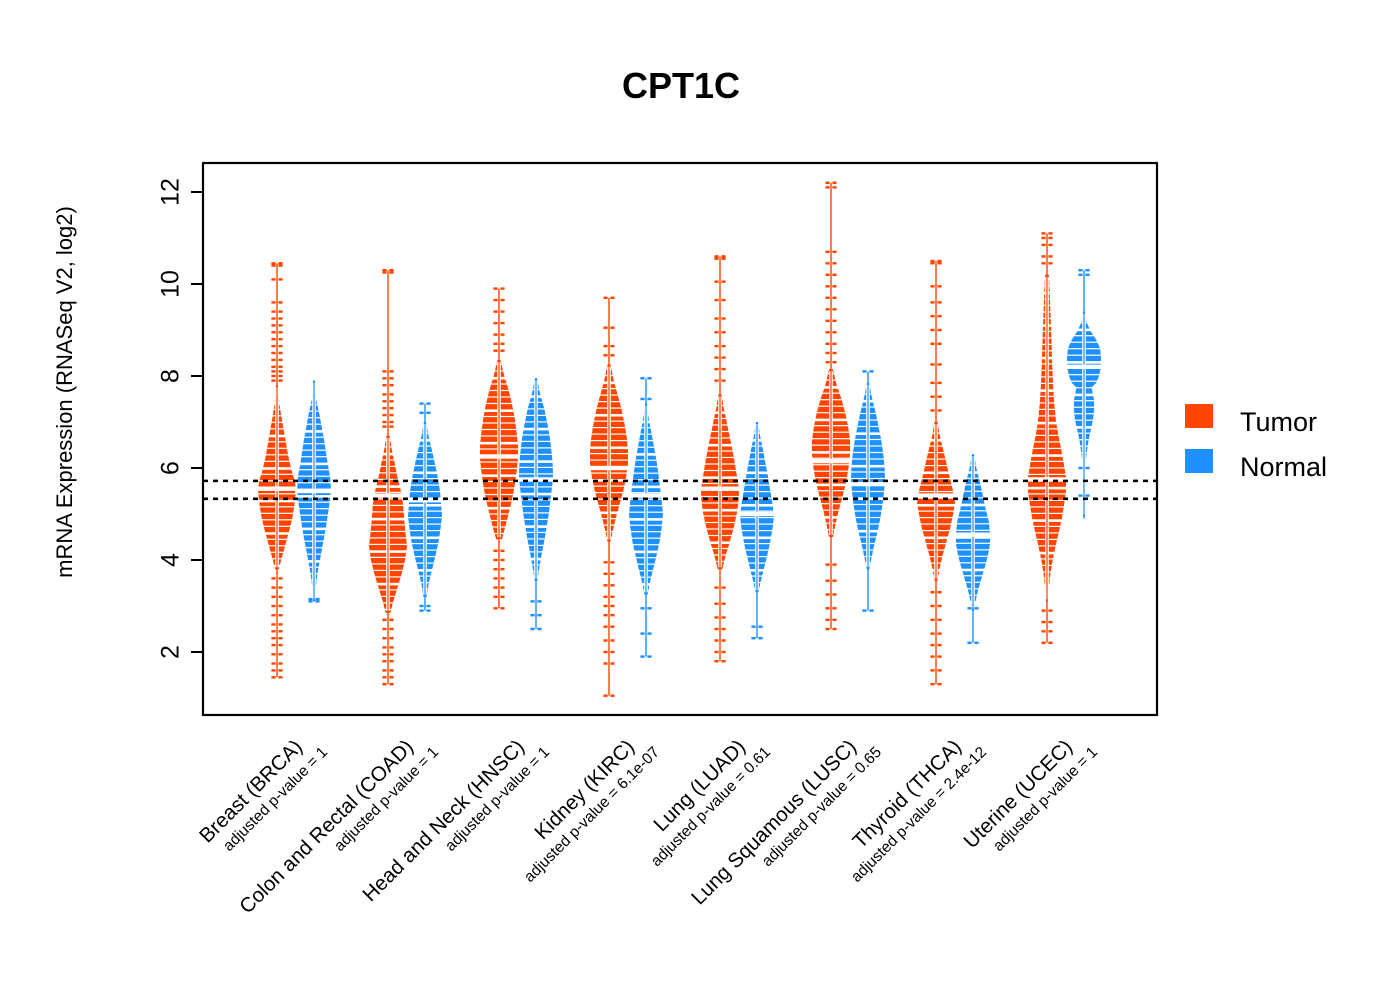  Describe the element at coordinates (936, 495) in the screenshot. I see `violin-tumor-6-median-band` at that location.